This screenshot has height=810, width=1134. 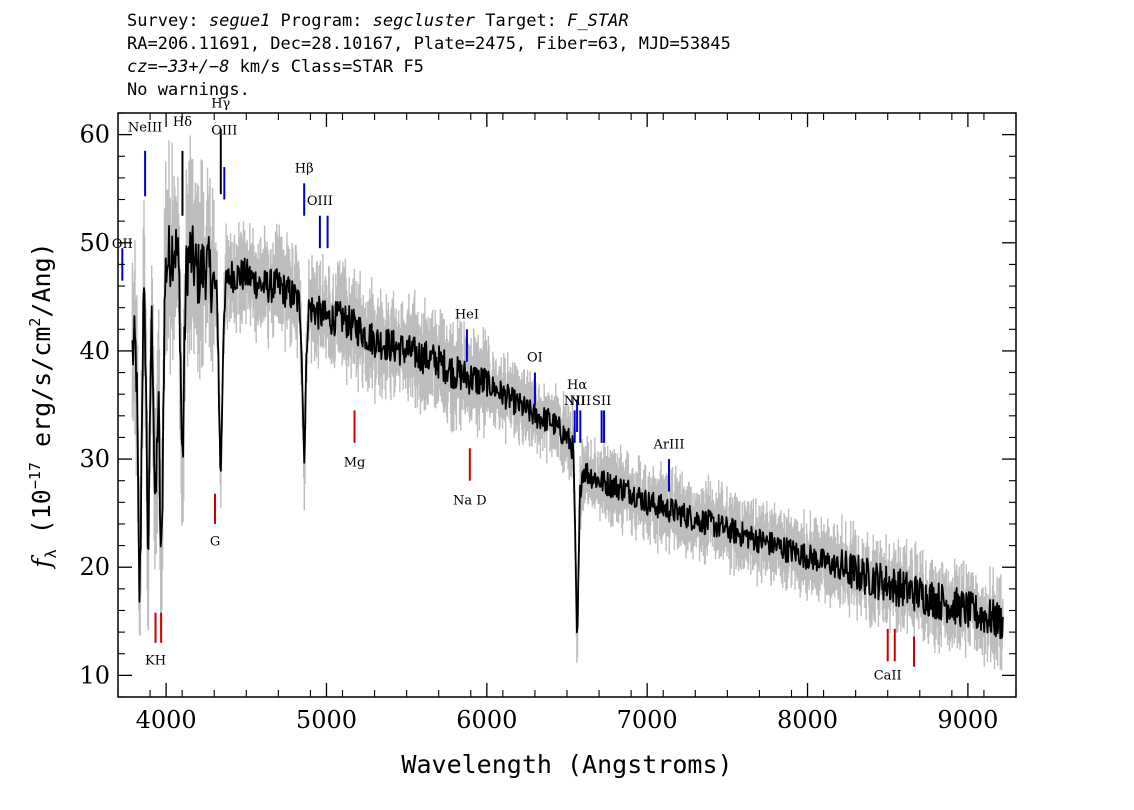 I want to click on y-tick-label: 30, so click(x=94, y=459).